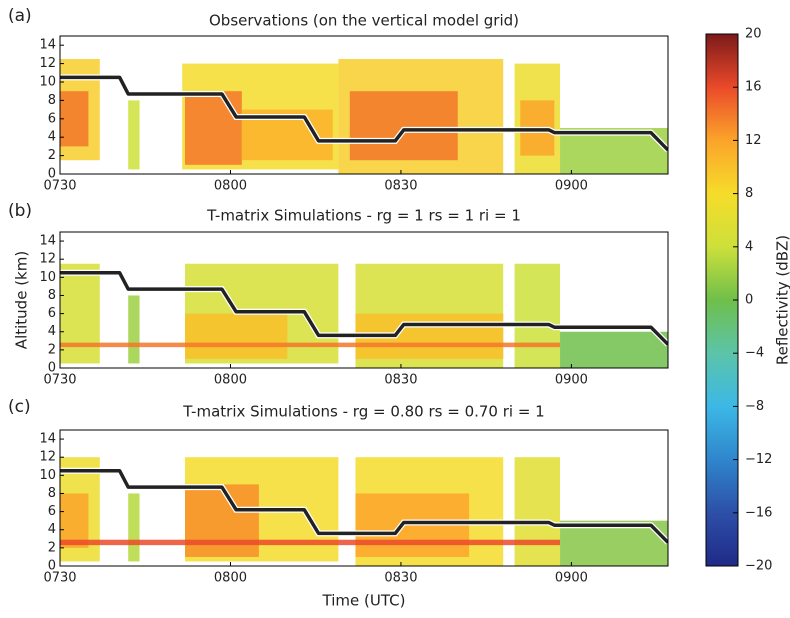  I want to click on colorbar-tick-label: 12, so click(753, 140).